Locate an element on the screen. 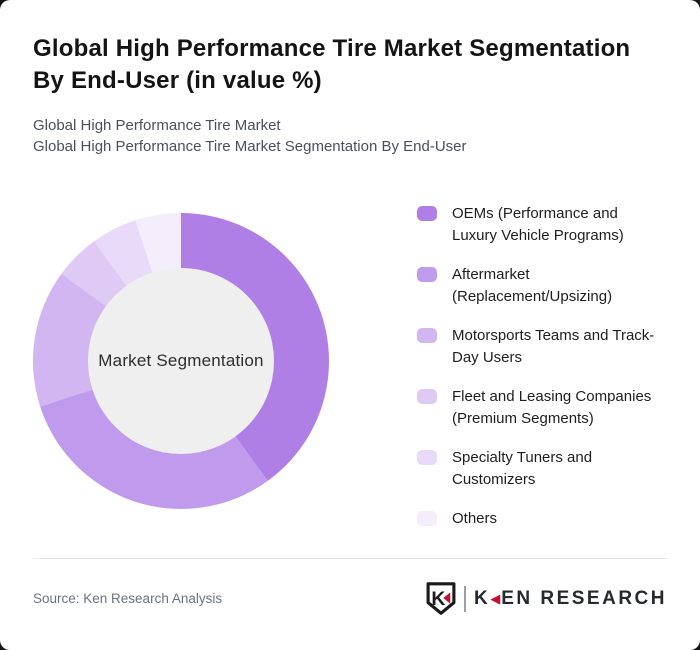 The width and height of the screenshot is (700, 650). svg-text: K is located at coordinates (438, 599).